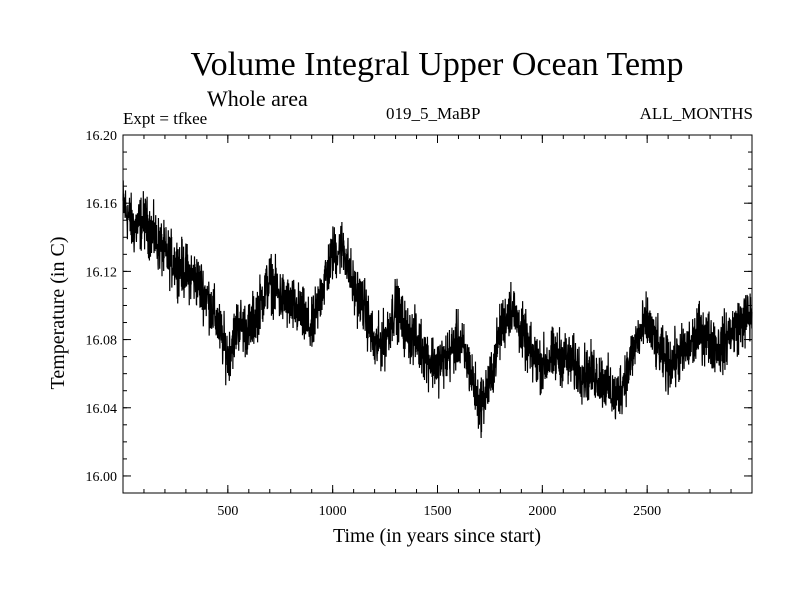 This screenshot has height=600, width=800. What do you see at coordinates (437, 64) in the screenshot?
I see `chart-title: Volume Integral Upper Ocean Temp` at bounding box center [437, 64].